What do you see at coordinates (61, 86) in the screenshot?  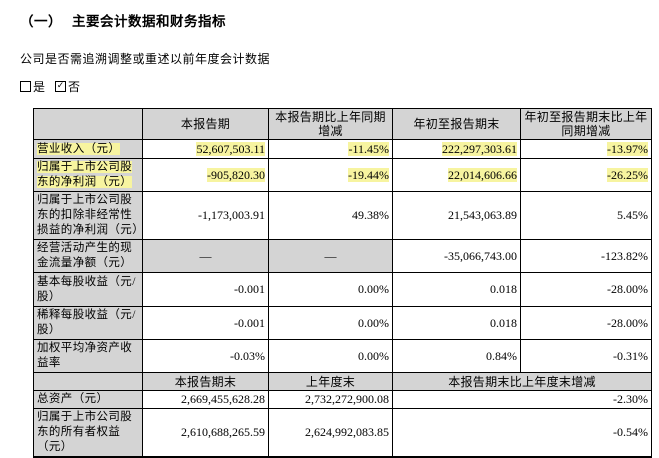 I see `checkbox-checked-icon: ✓` at bounding box center [61, 86].